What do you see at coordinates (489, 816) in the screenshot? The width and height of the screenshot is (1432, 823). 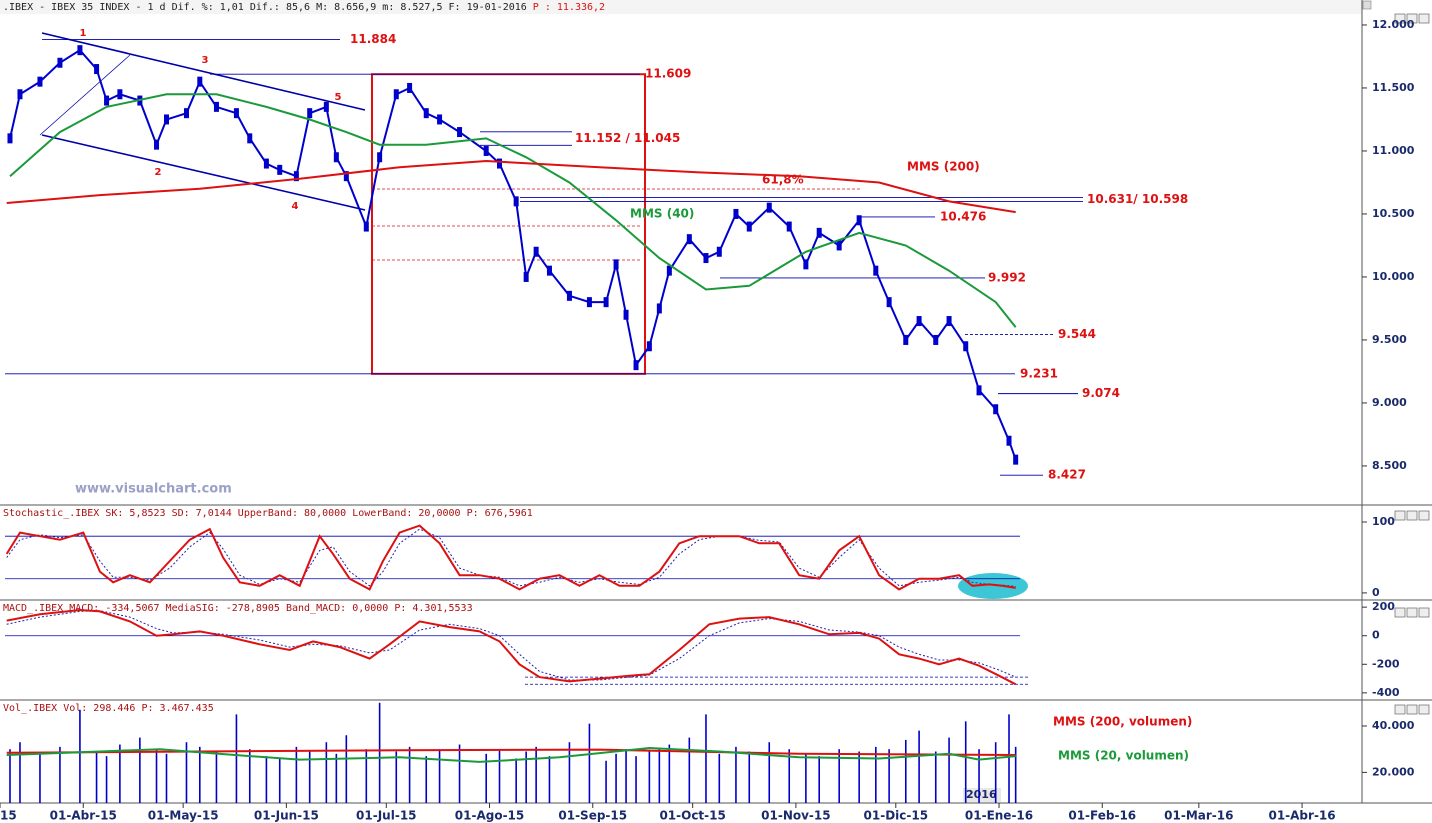 I see `x-tick-label: 01-Ago-15` at bounding box center [489, 816].